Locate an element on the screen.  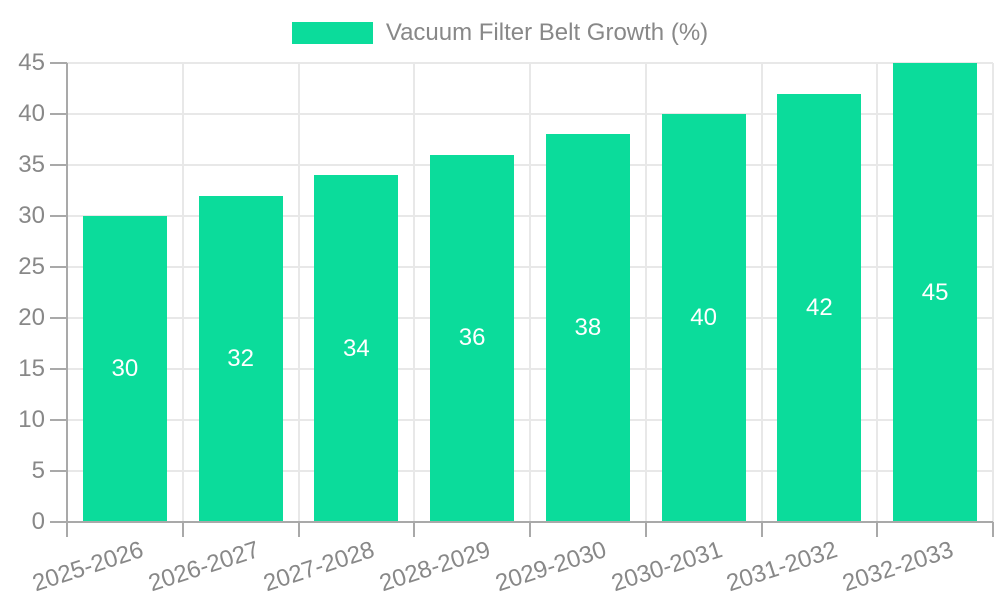
bar-value-label: 42 is located at coordinates (819, 307).